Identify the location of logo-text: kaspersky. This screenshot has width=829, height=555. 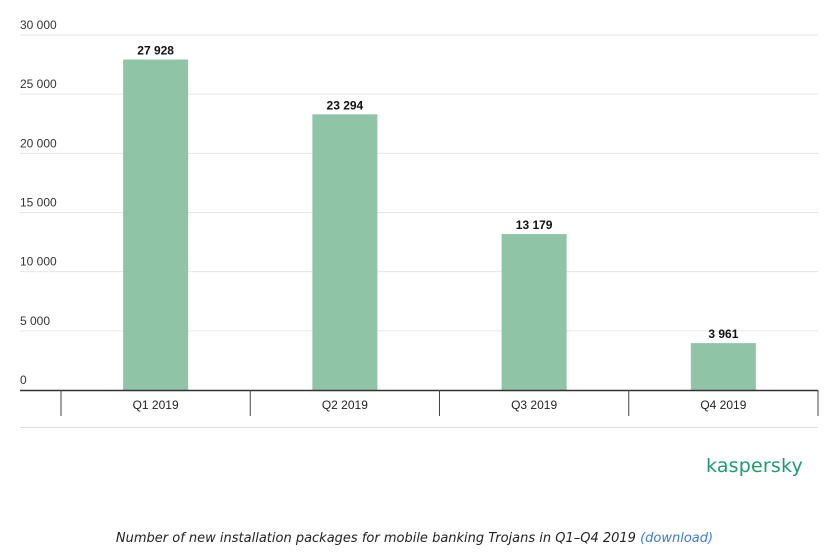
(754, 466).